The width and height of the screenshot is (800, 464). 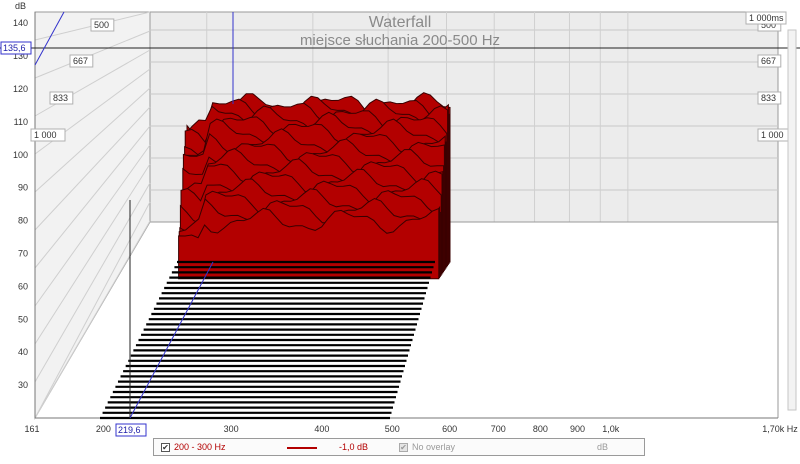 What do you see at coordinates (21, 122) in the screenshot?
I see `y-tick-label: 110` at bounding box center [21, 122].